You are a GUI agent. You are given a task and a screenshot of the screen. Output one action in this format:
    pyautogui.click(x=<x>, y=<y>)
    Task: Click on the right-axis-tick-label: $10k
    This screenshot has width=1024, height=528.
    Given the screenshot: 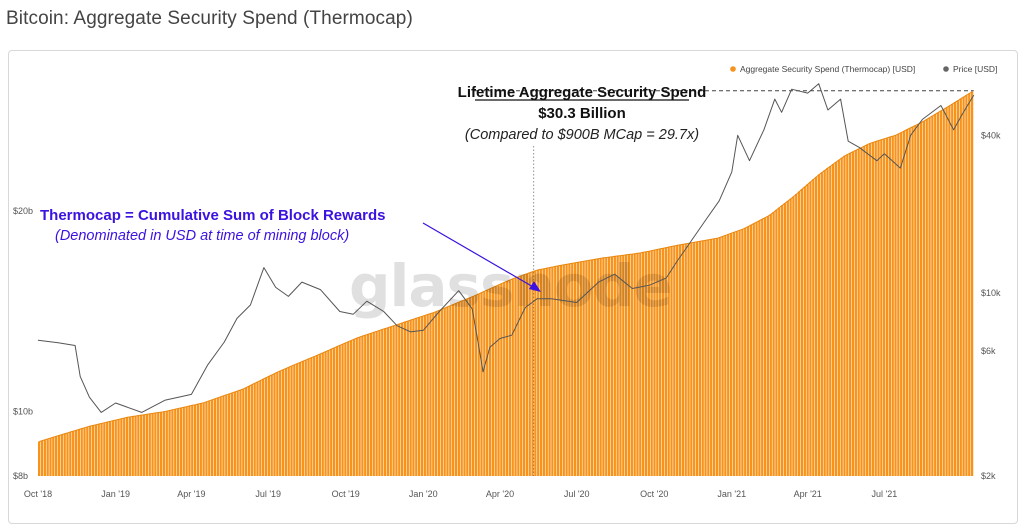 What is the action you would take?
    pyautogui.click(x=991, y=293)
    